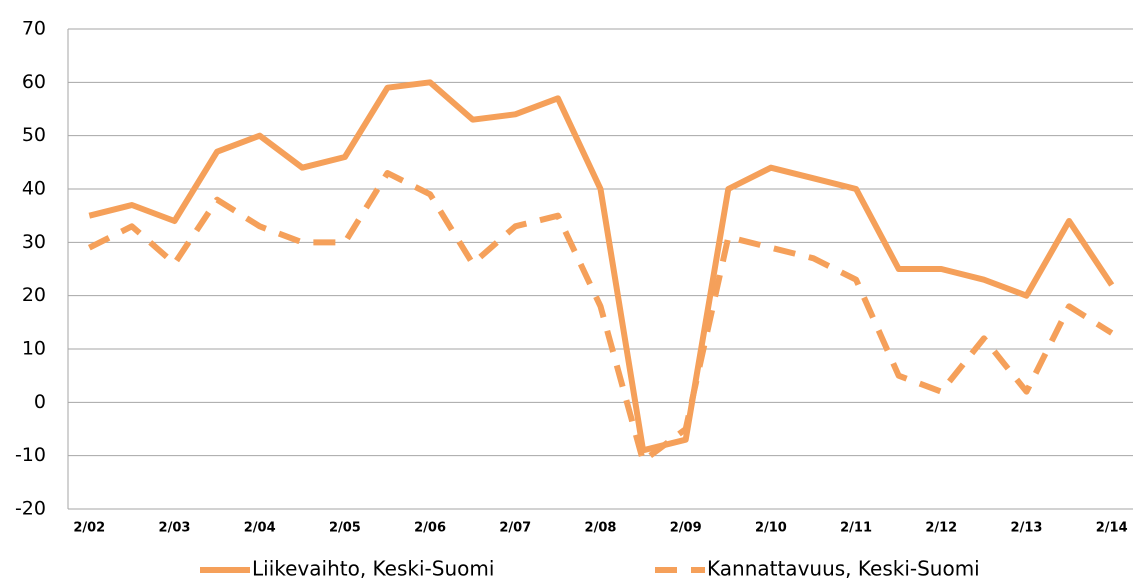 The height and width of the screenshot is (581, 1135). What do you see at coordinates (260, 528) in the screenshot?
I see `x-tick-label: 2/04` at bounding box center [260, 528].